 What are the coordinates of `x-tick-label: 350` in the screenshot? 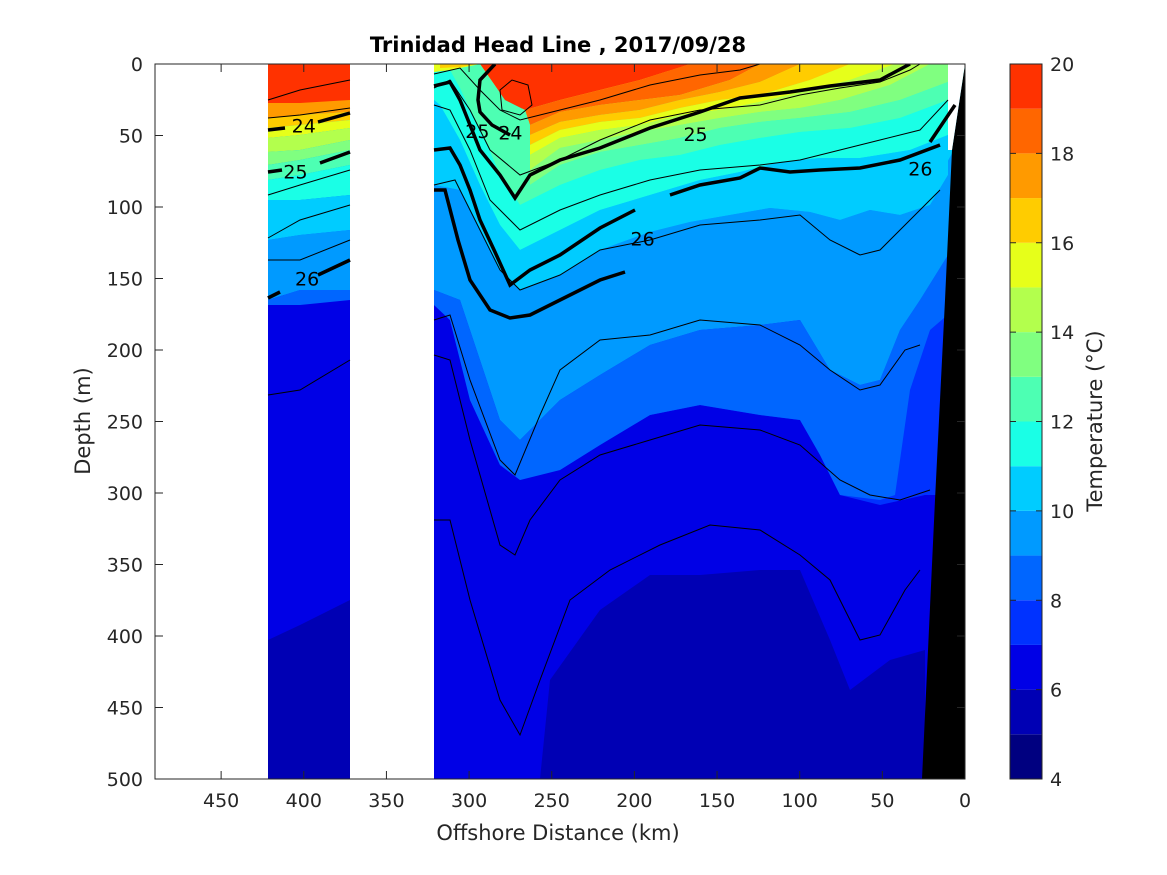 It's located at (386, 801).